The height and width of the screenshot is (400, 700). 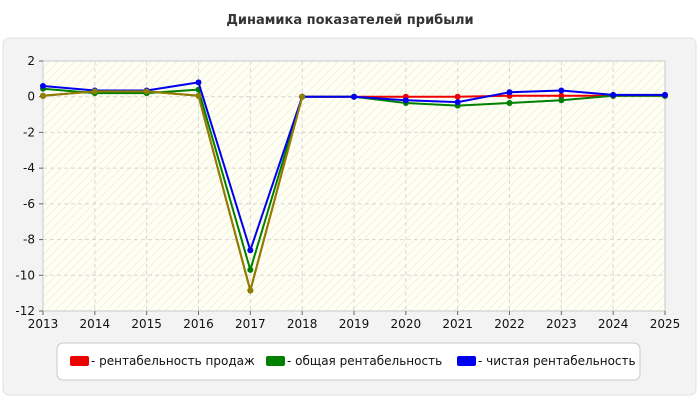 What do you see at coordinates (349, 20) in the screenshot?
I see `chart-title: Динамика показателей прибыли` at bounding box center [349, 20].